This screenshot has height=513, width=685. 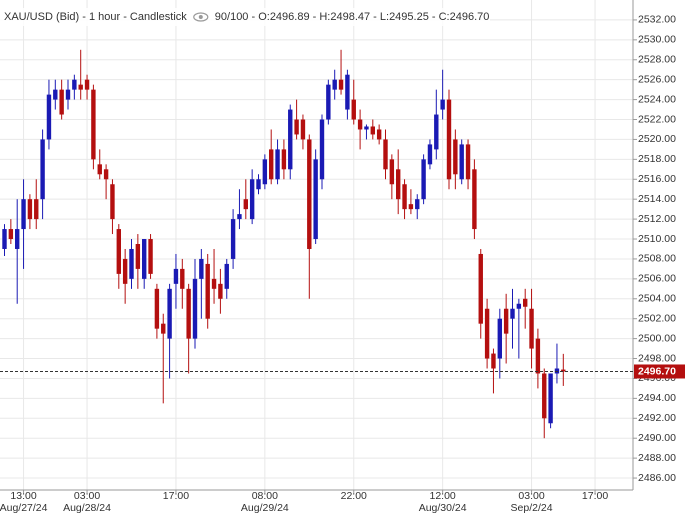 What do you see at coordinates (657, 418) in the screenshot?
I see `y-tick-label: 2492.00` at bounding box center [657, 418].